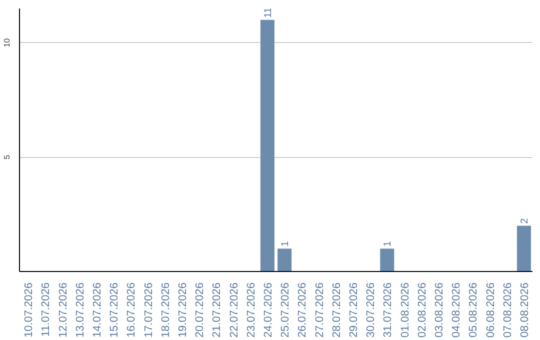  I want to click on x-tick-label: 11.07.2026, so click(46, 309).